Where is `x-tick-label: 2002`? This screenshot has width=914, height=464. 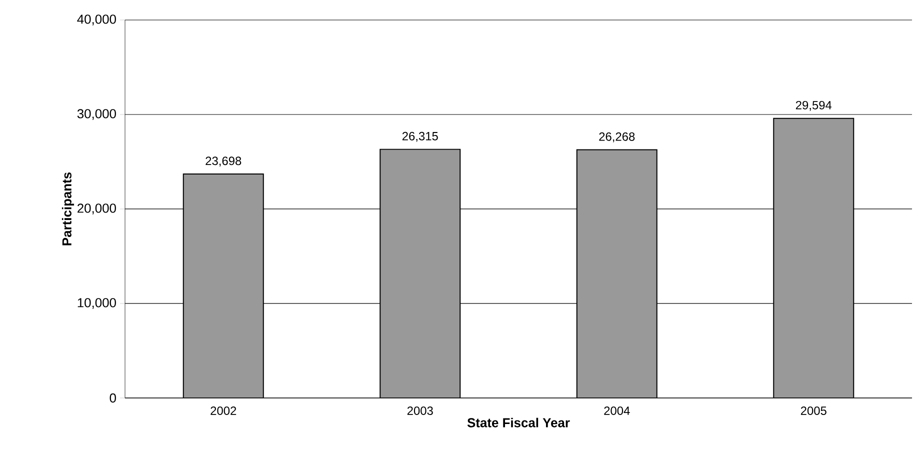 x-tick-label: 2002 is located at coordinates (223, 410).